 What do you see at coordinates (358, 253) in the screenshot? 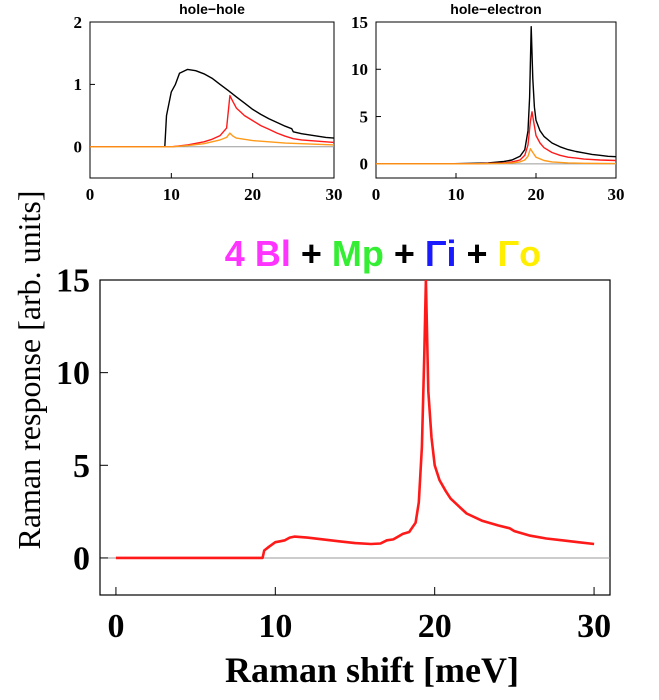
I see `title-term-mp: Mp` at bounding box center [358, 253].